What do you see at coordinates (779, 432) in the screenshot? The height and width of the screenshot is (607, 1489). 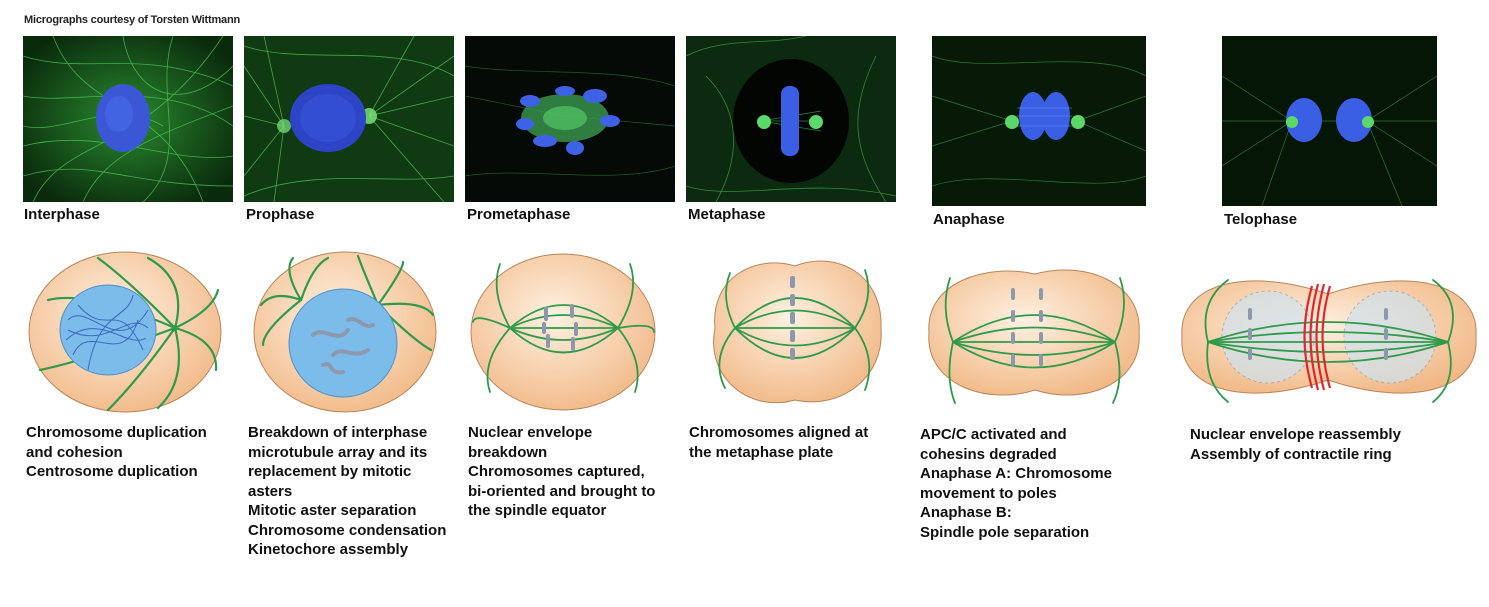 I see `description-line: Chromosomes aligned at` at bounding box center [779, 432].